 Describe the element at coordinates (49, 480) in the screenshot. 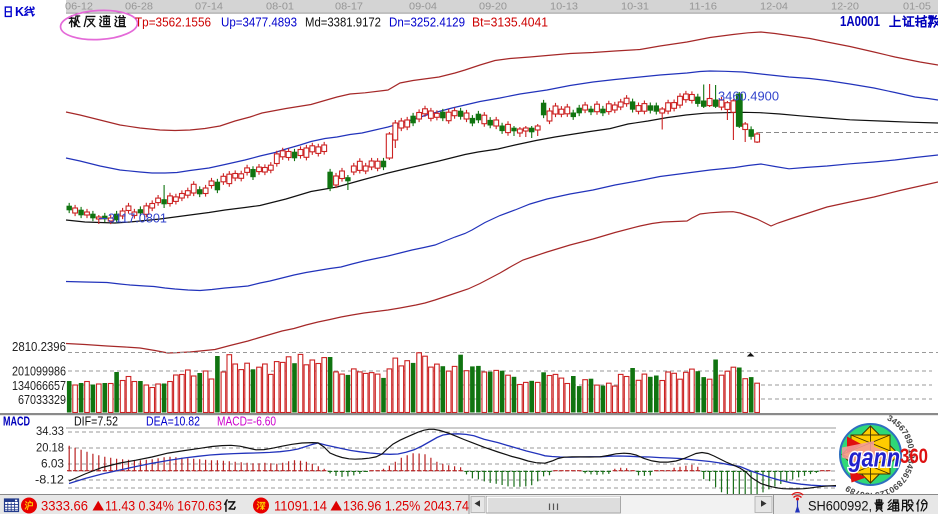

I see `svg-text: -8.12` at that location.